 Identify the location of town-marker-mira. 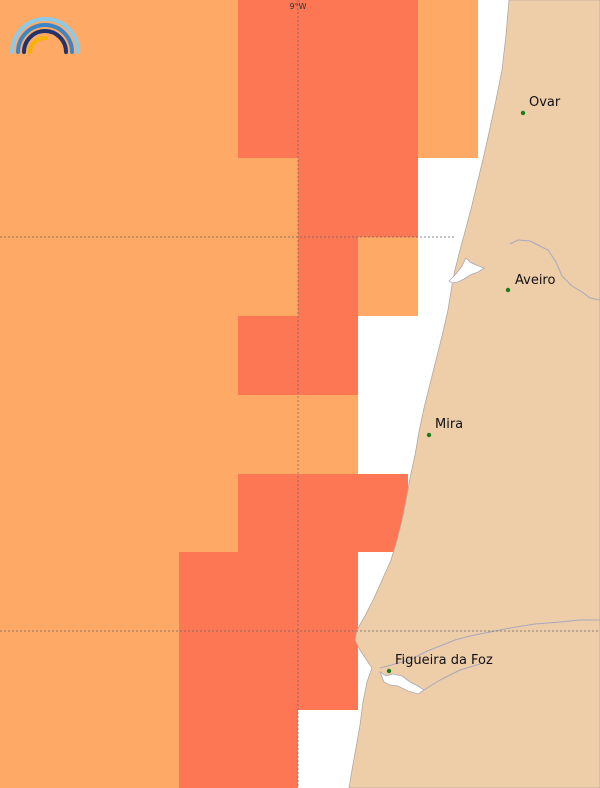
(429, 435).